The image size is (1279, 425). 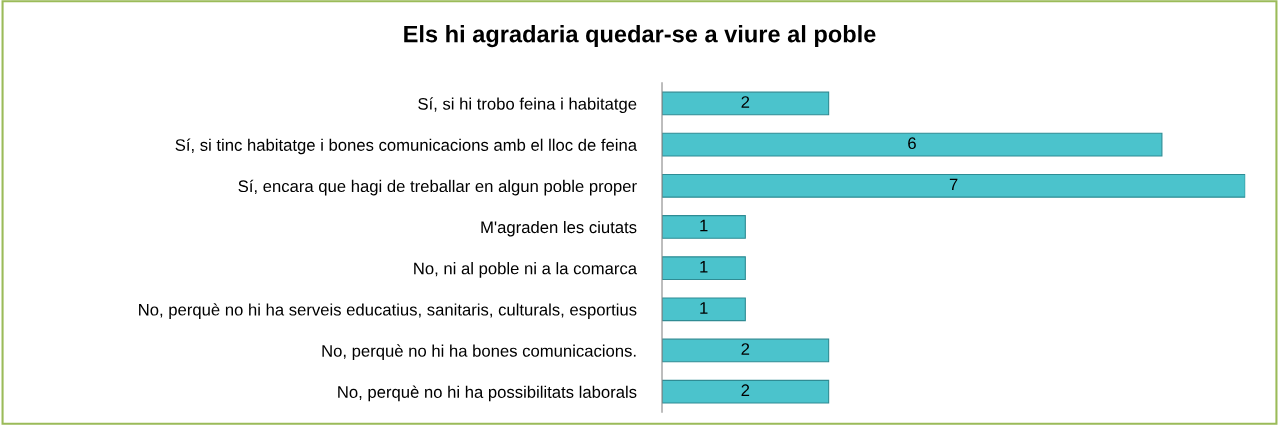 What do you see at coordinates (559, 228) in the screenshot?
I see `y-tick-label: M'agraden les ciutats` at bounding box center [559, 228].